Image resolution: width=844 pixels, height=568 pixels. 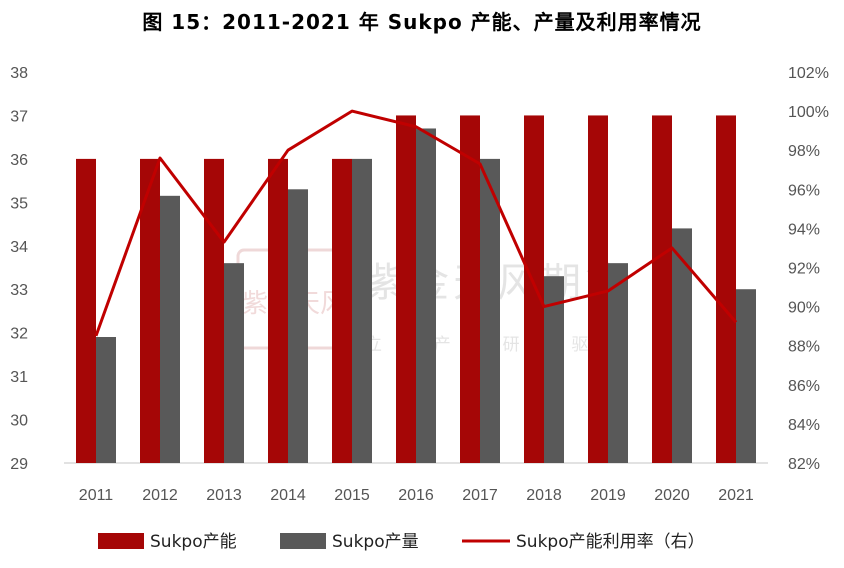 I want to click on y-left-tick-label: 38, so click(x=19, y=73).